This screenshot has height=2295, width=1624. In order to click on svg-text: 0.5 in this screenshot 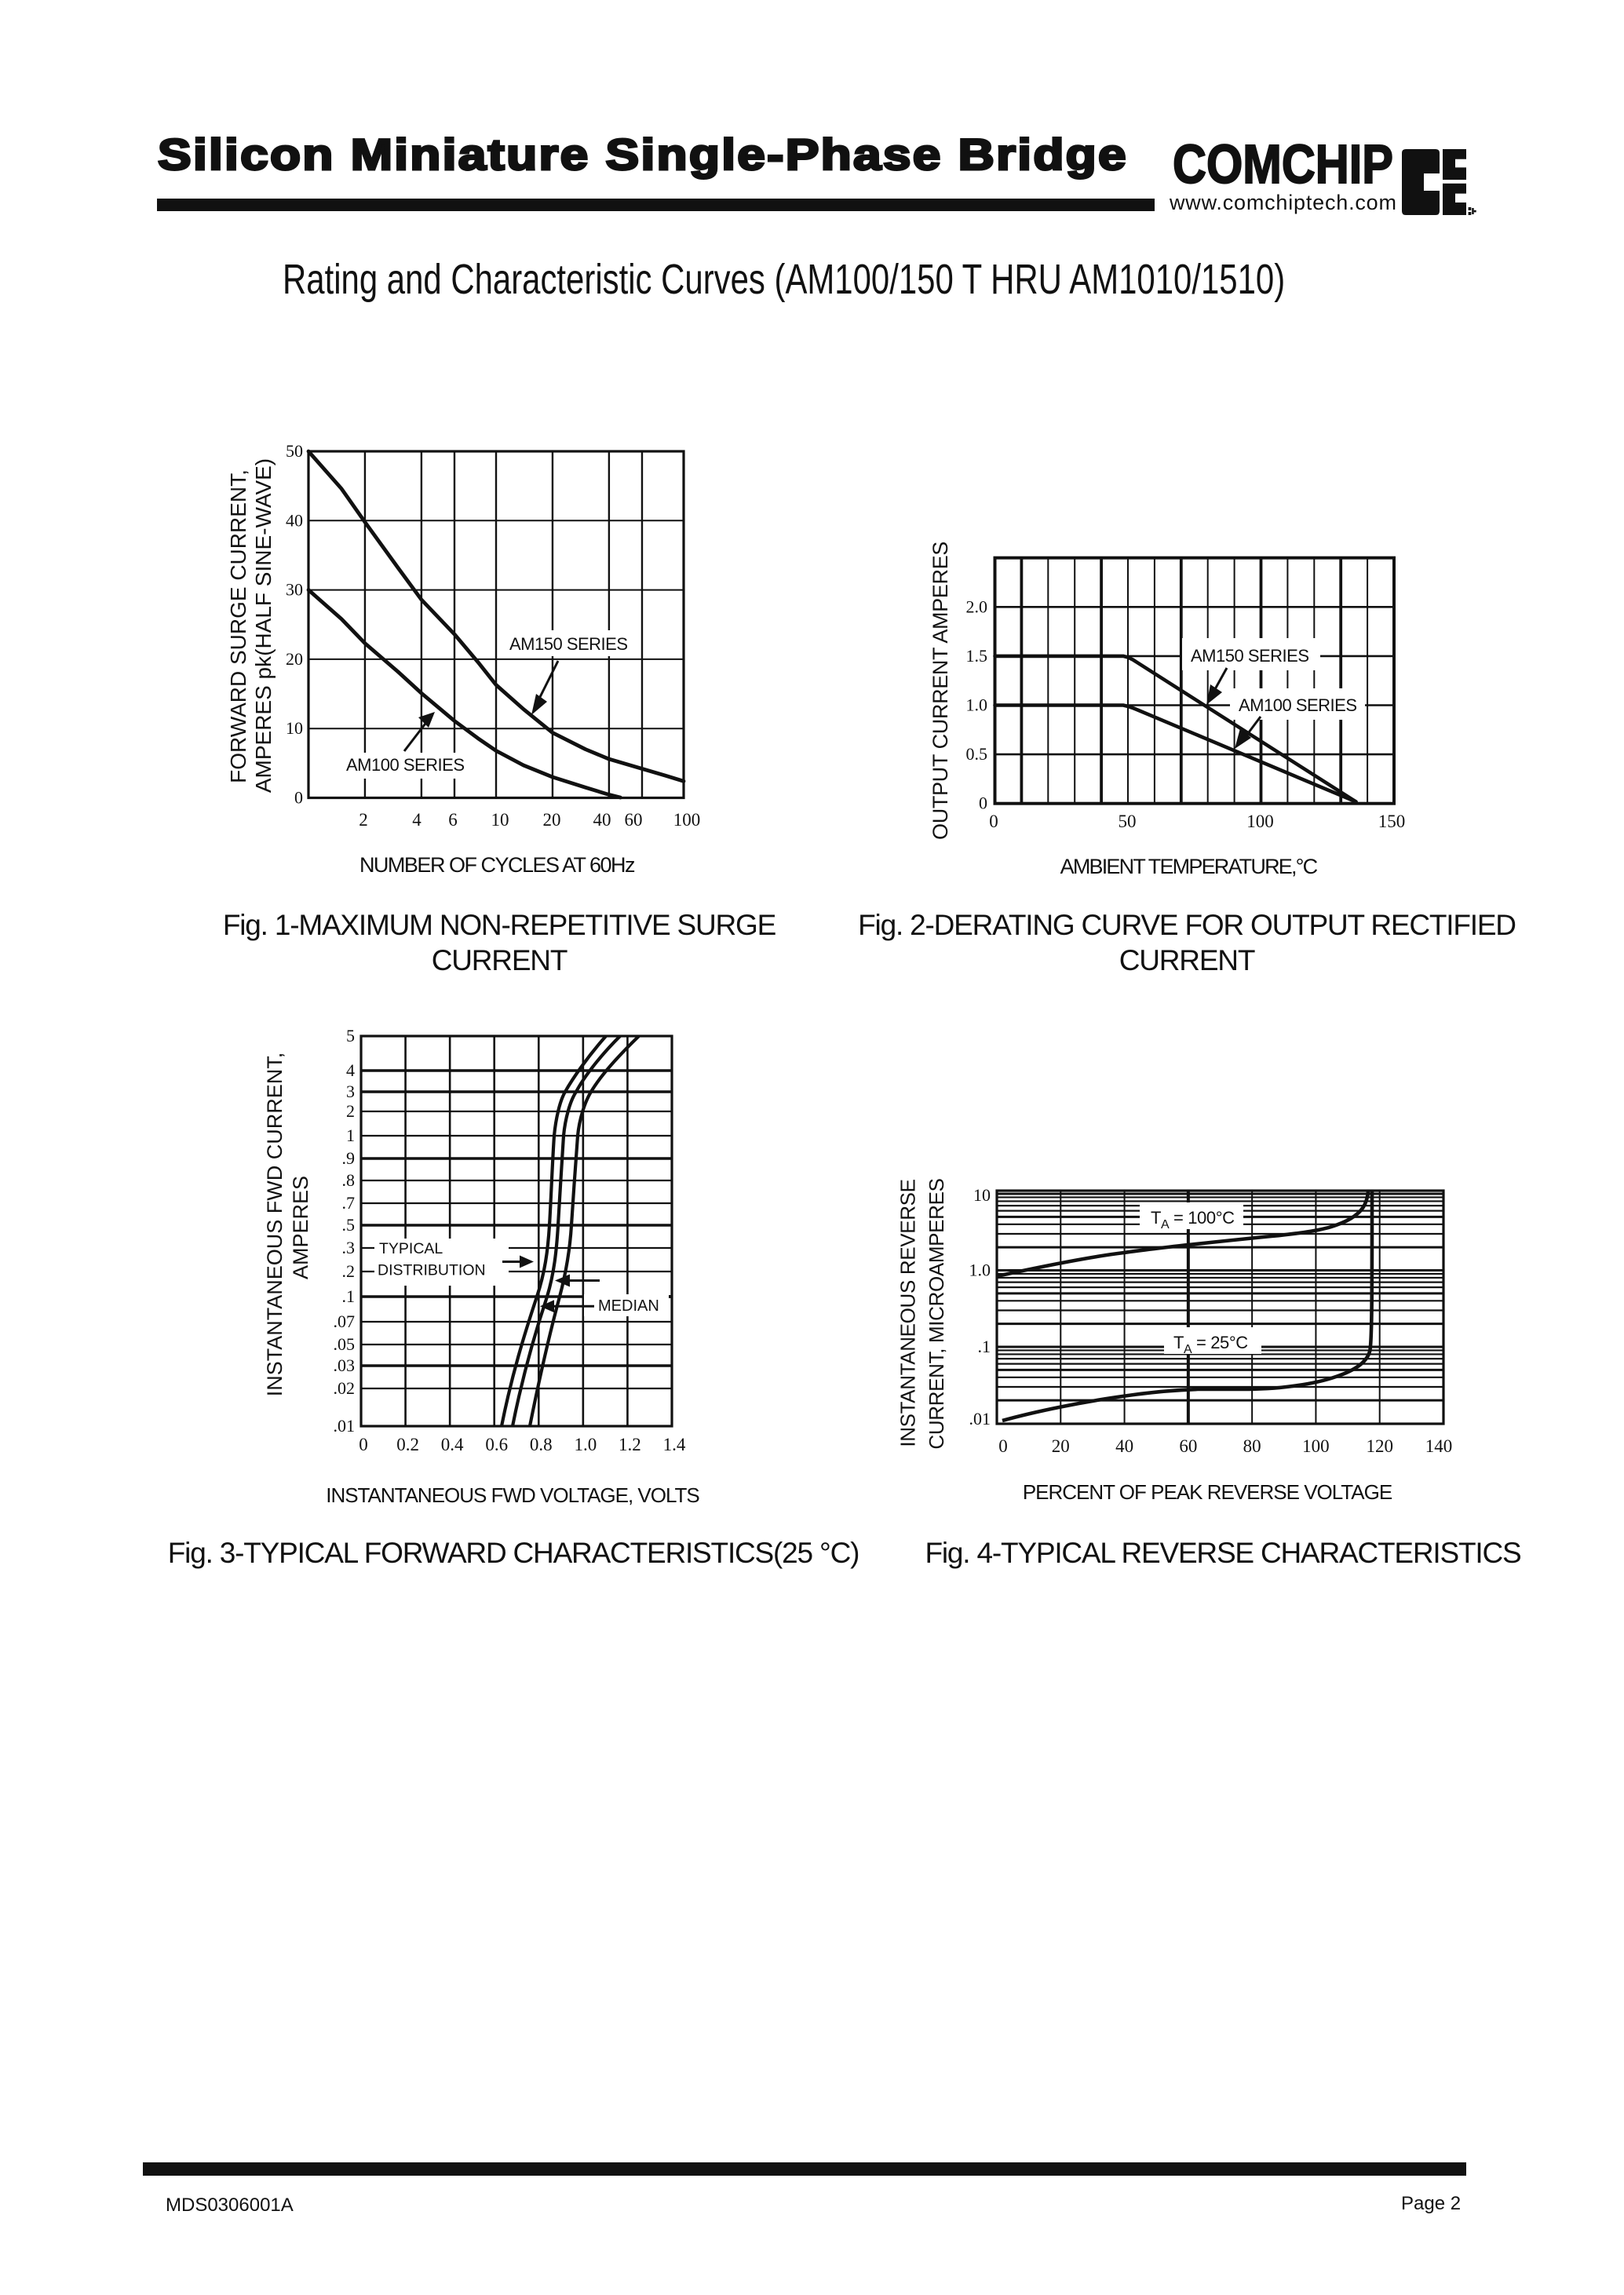, I will do `click(977, 754)`.